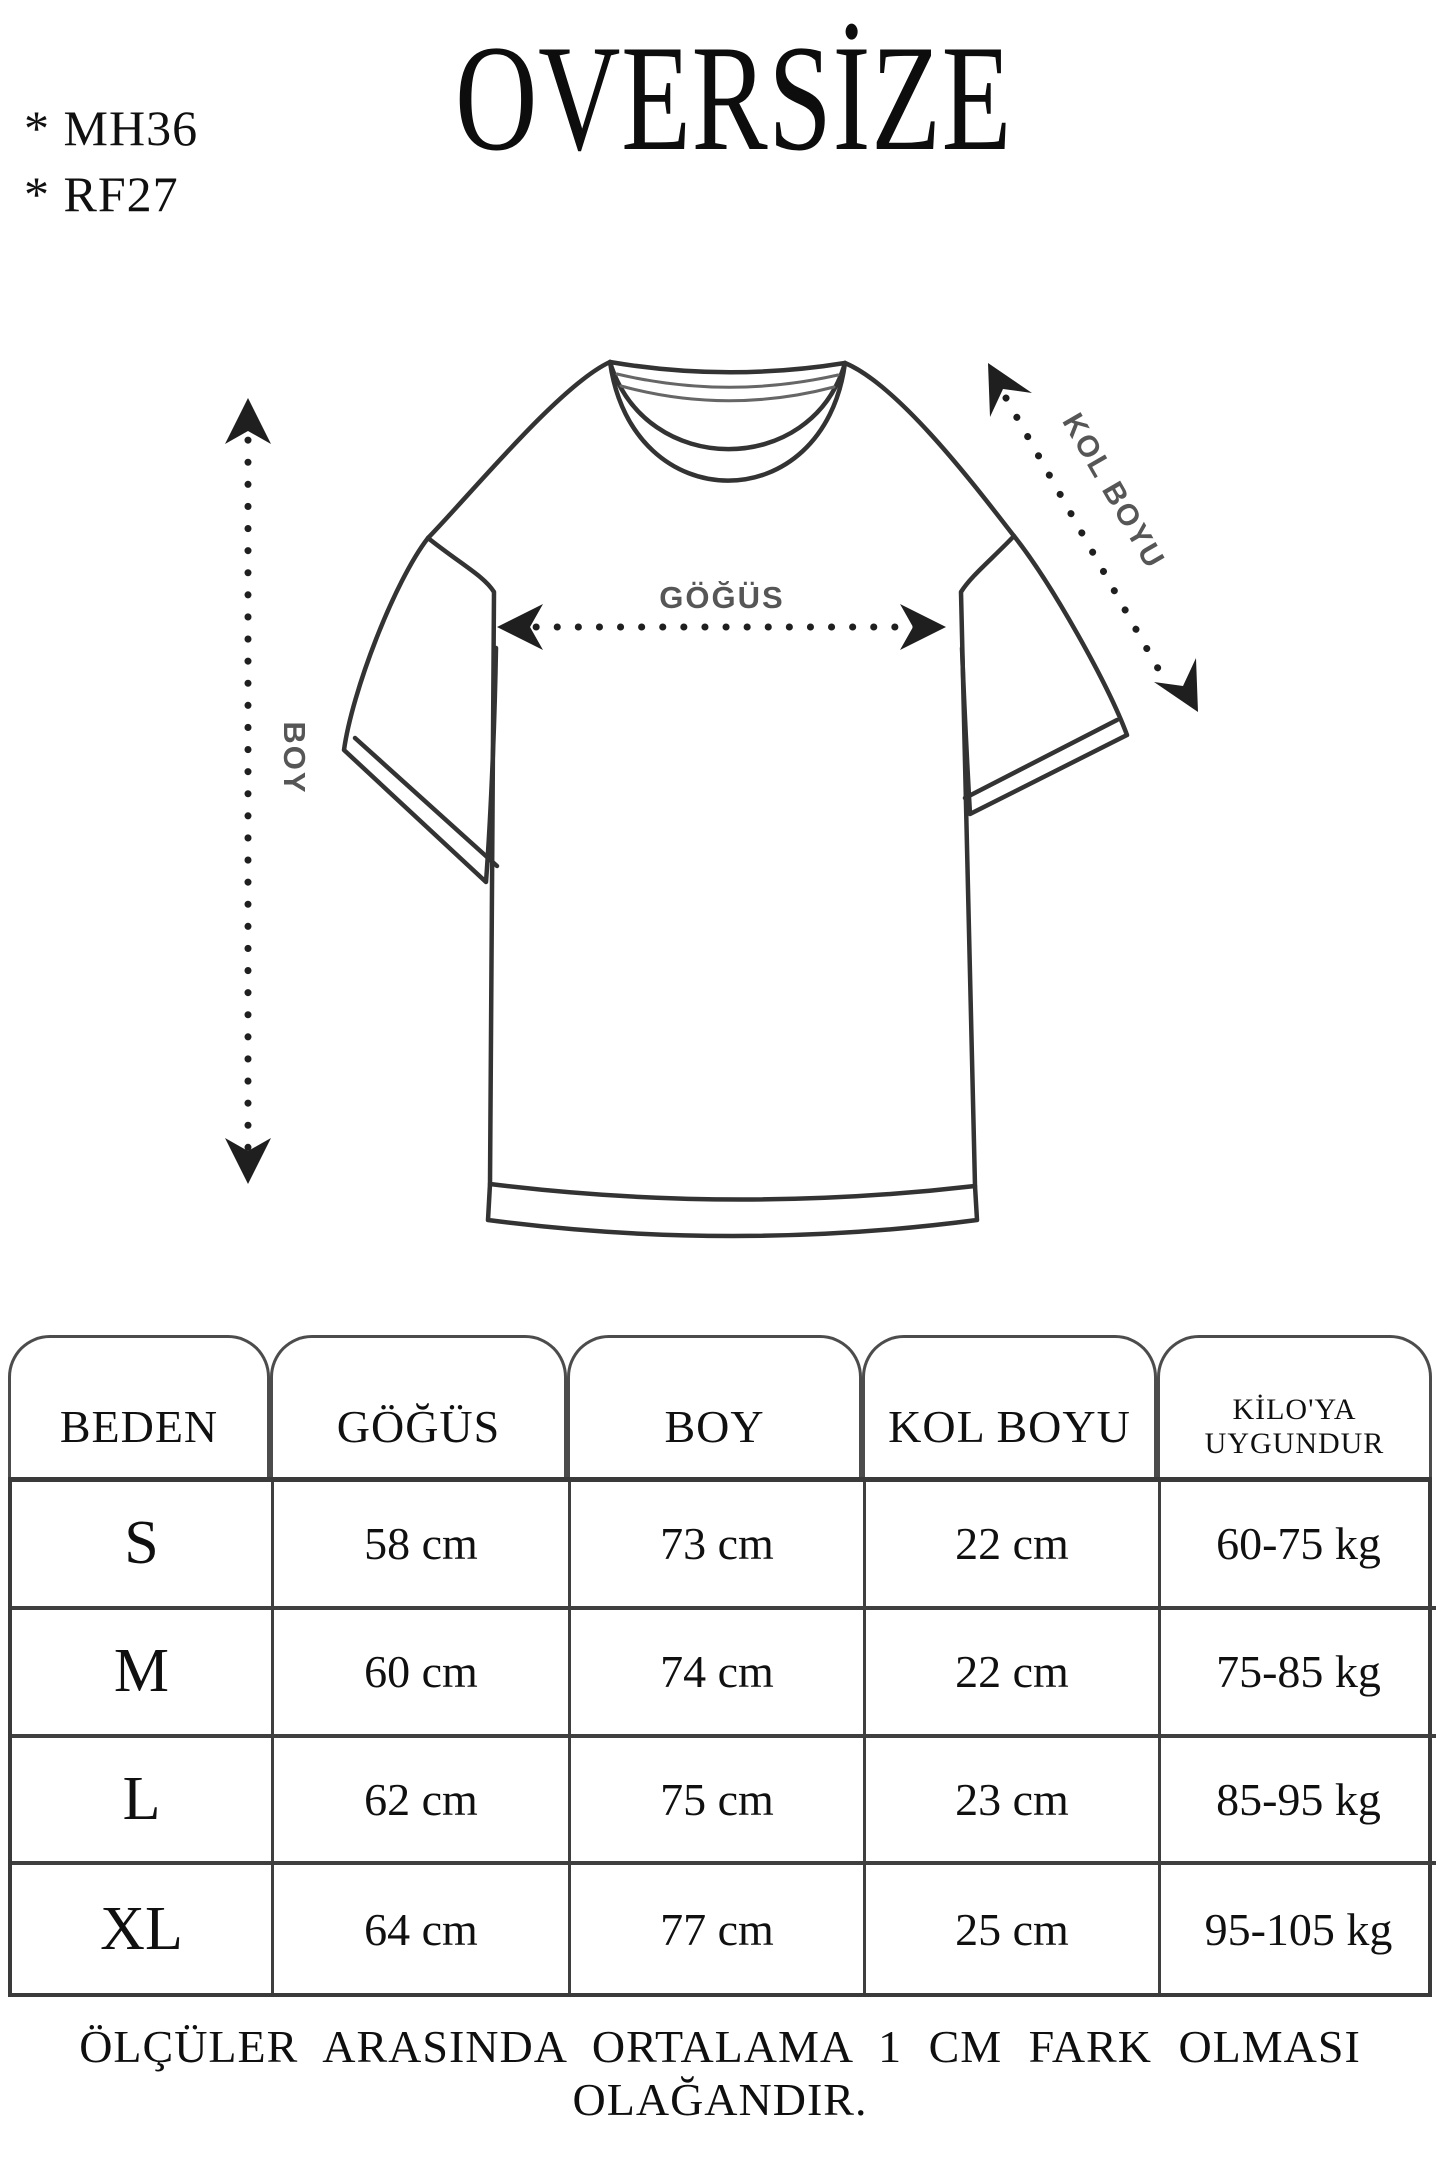 The image size is (1440, 2160). What do you see at coordinates (923, 627) in the screenshot?
I see `chest-arrowhead-right` at bounding box center [923, 627].